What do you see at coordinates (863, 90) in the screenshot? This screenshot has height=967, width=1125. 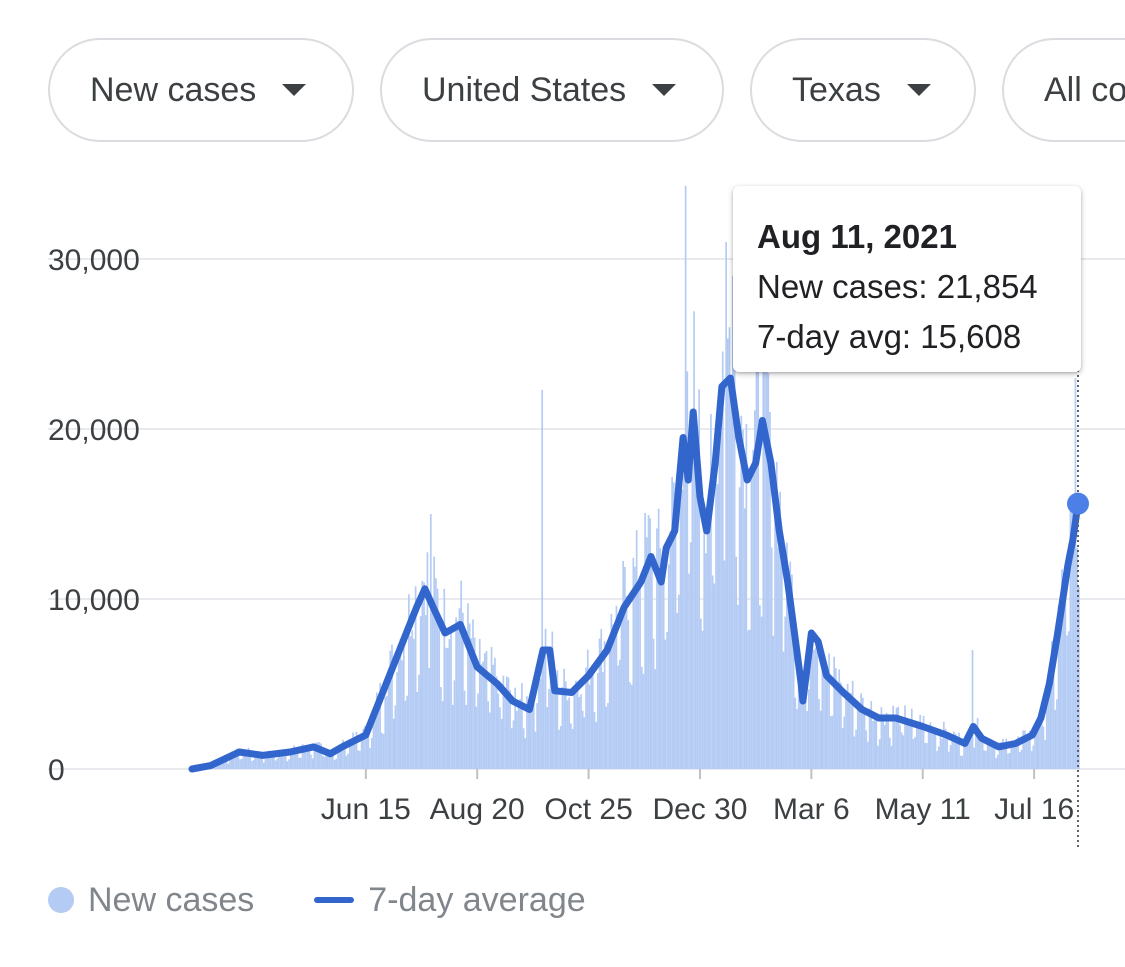 I see `state-dropdown: Texas` at bounding box center [863, 90].